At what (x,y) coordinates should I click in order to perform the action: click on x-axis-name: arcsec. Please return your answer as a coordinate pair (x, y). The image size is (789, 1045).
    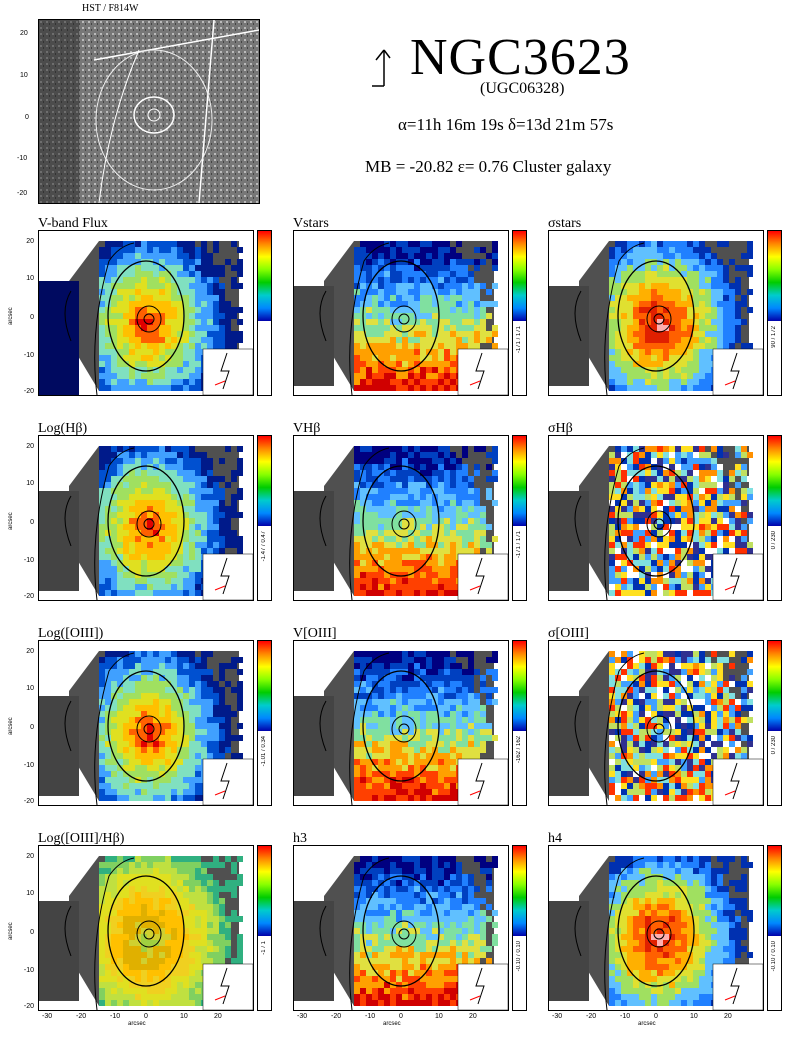
    Looking at the image, I should click on (647, 1024).